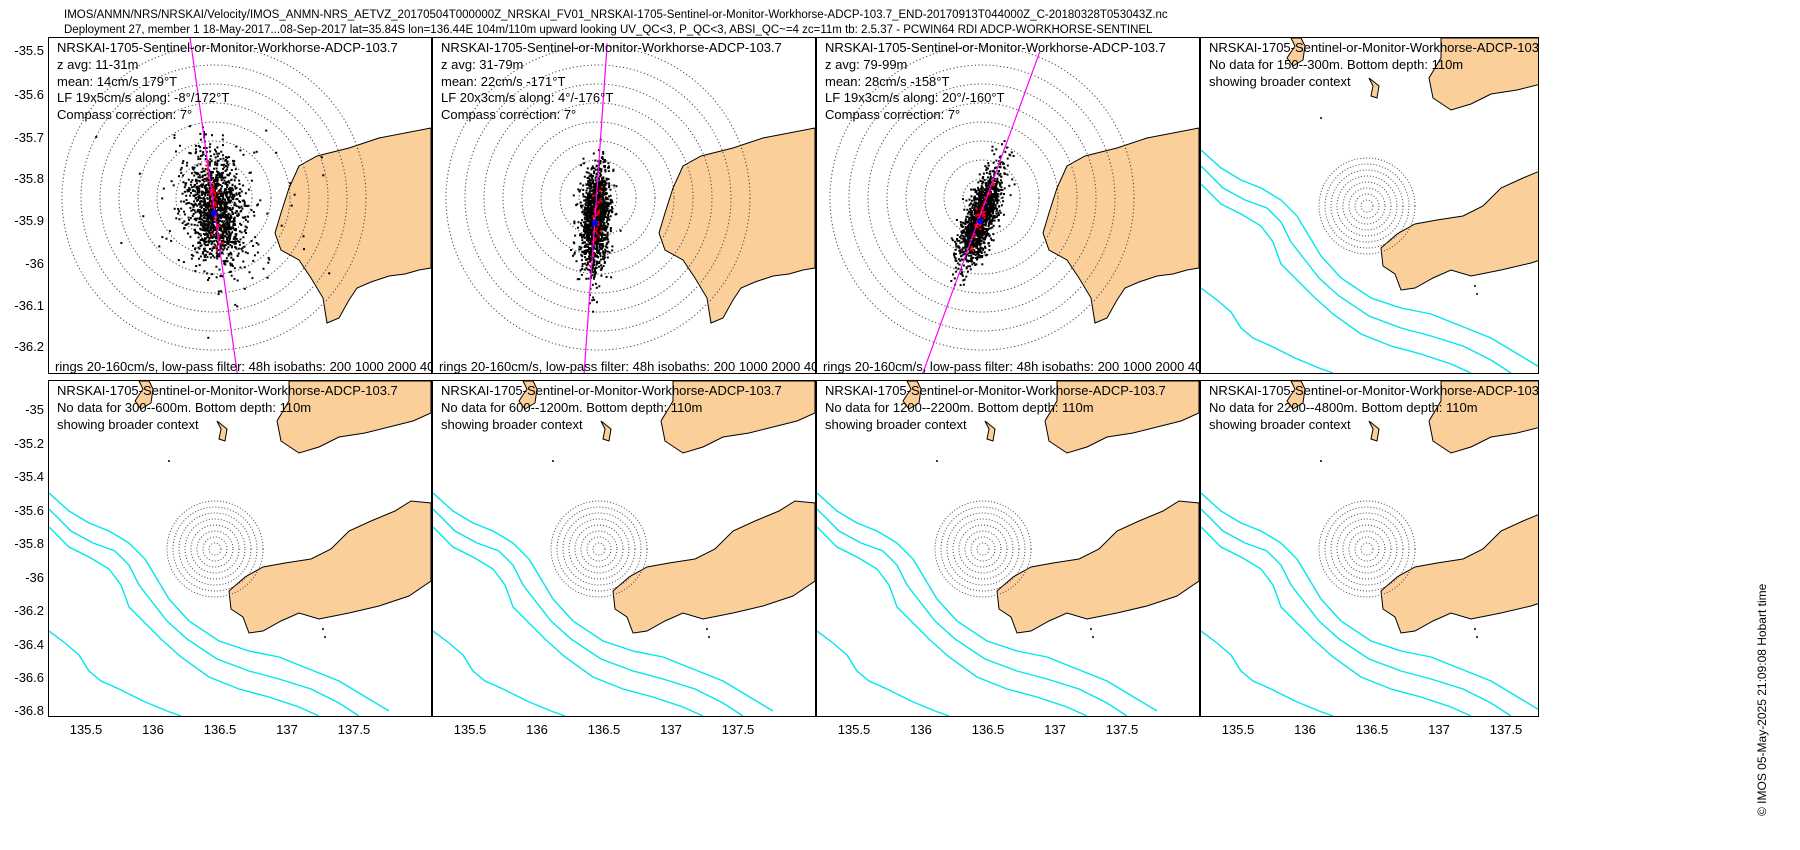  What do you see at coordinates (1122, 729) in the screenshot?
I see `x-tick-label: 137.5` at bounding box center [1122, 729].